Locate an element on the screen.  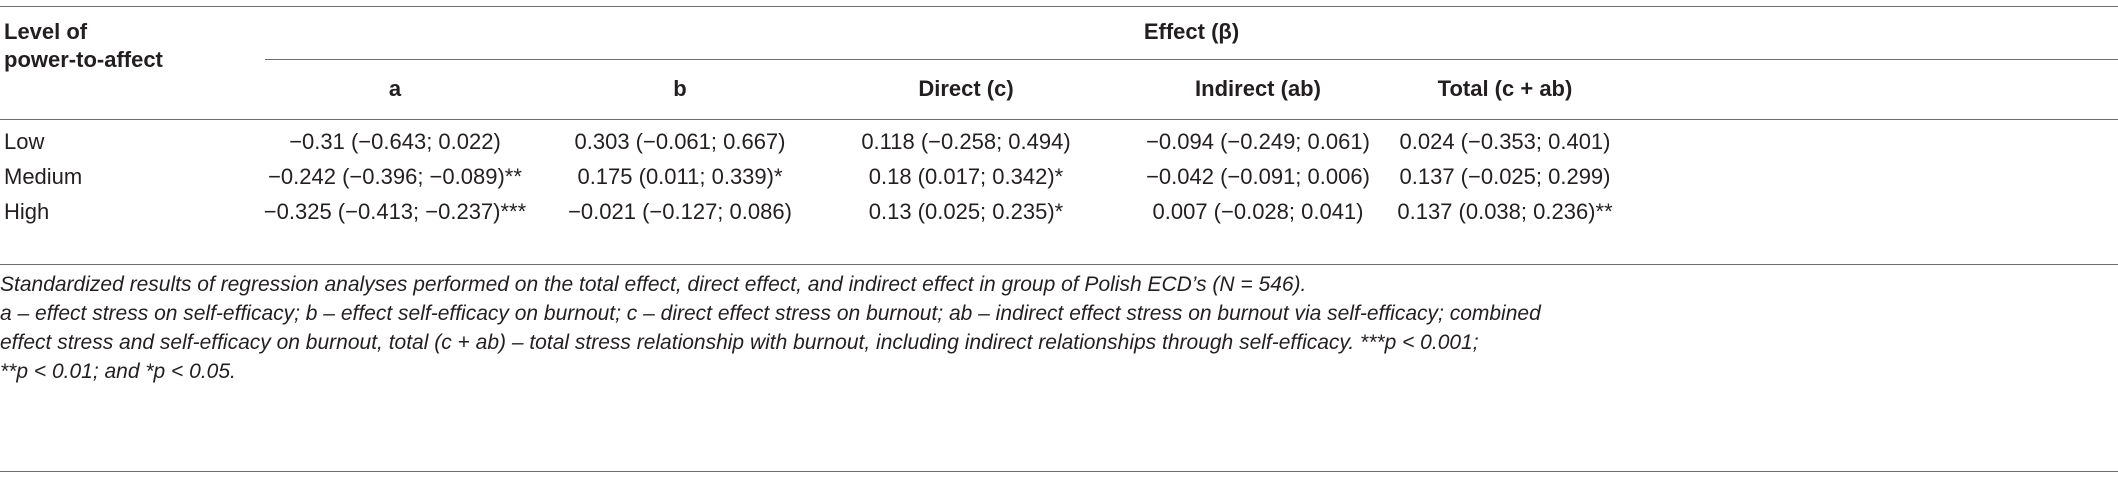
column-header-a: a is located at coordinates (395, 88).